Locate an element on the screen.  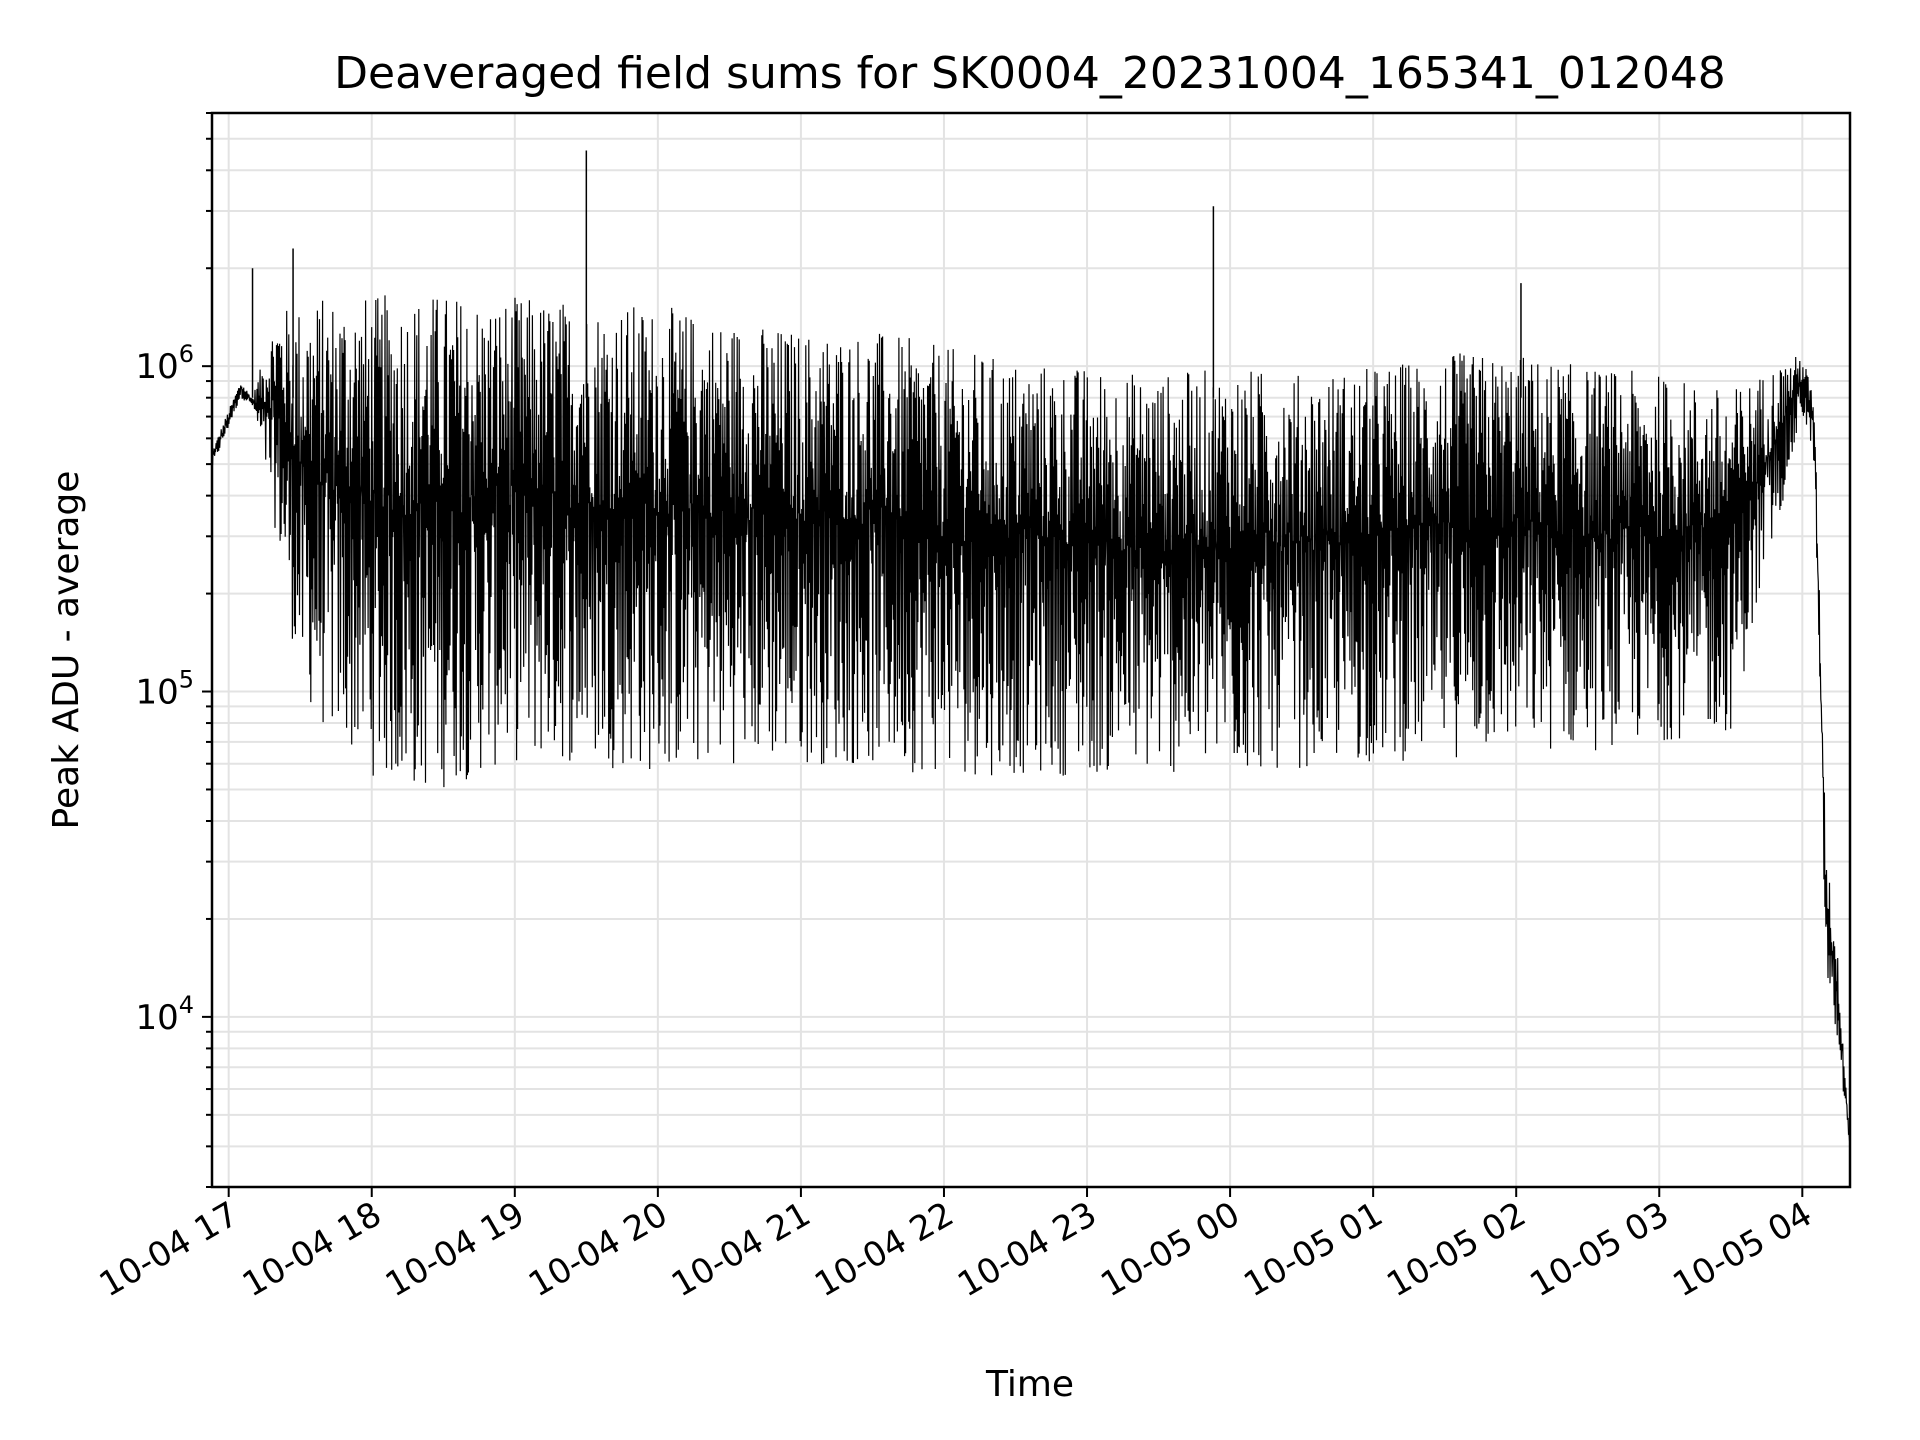
y-tick-label: 10⁴ is located at coordinates (164, 1014).